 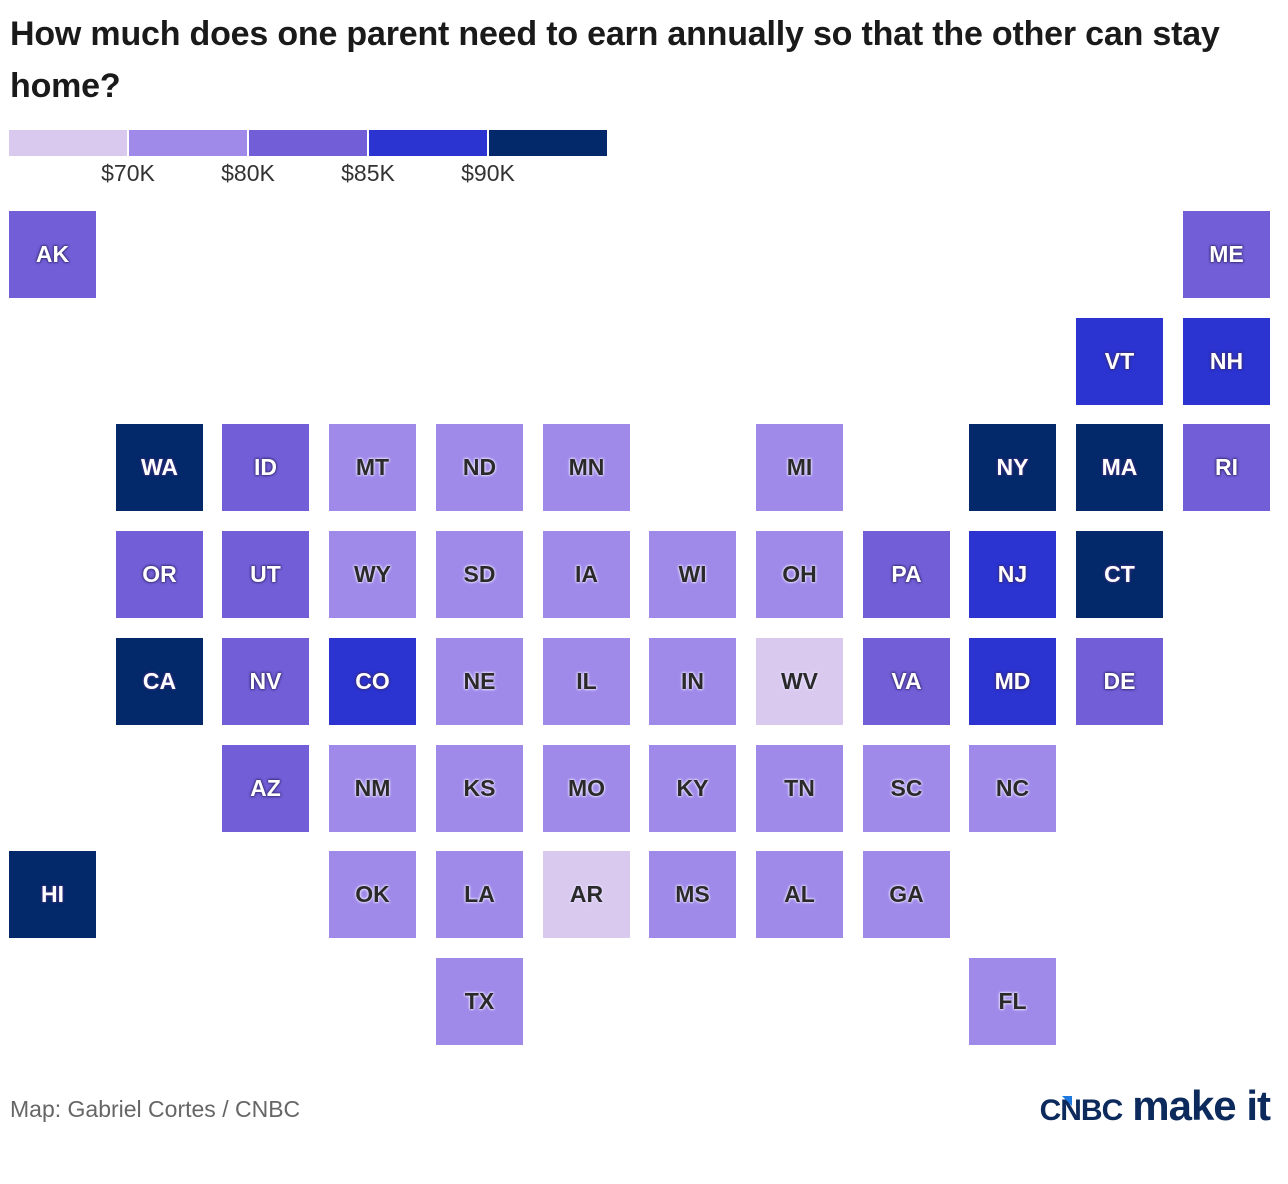 I want to click on state-tile-nv: NV, so click(x=265, y=681).